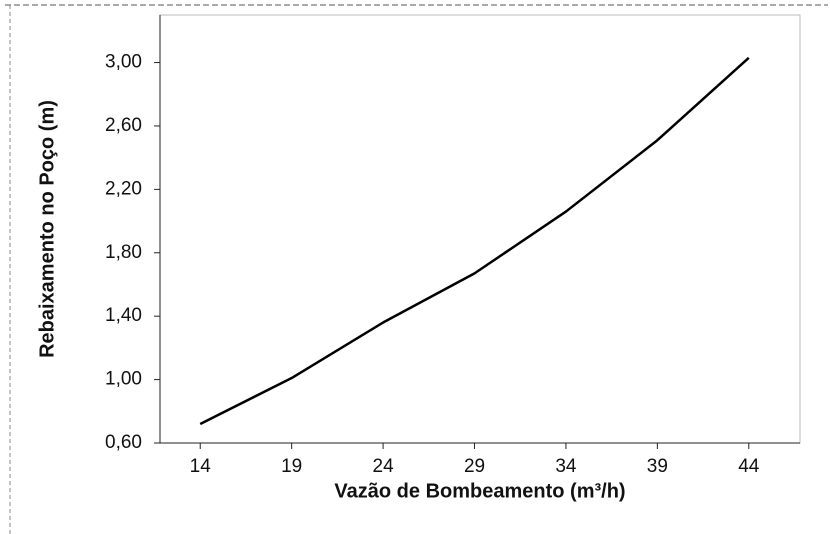 This screenshot has width=830, height=534. Describe the element at coordinates (749, 466) in the screenshot. I see `x-tick-label: 44` at that location.